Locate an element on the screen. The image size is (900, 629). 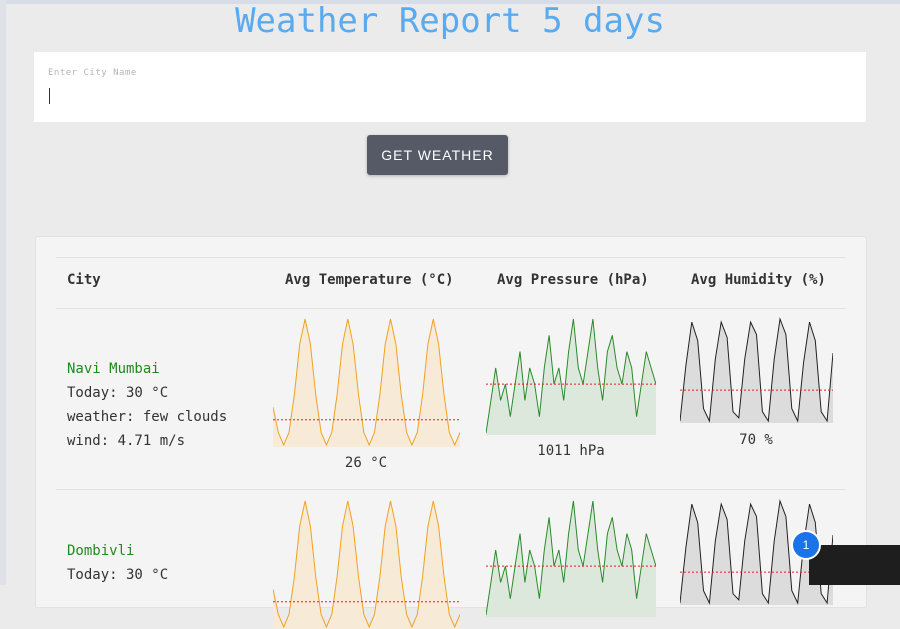
temperature-series-line is located at coordinates (366, 382).